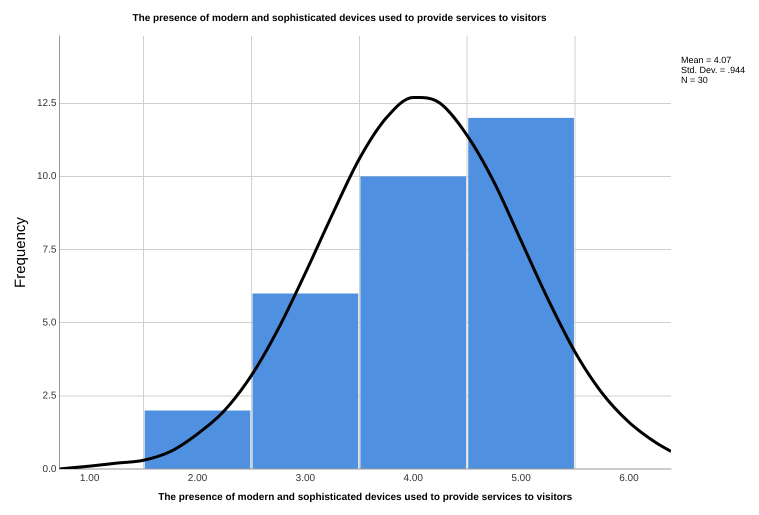 The height and width of the screenshot is (515, 759). I want to click on y-tick-label: 2.5, so click(49, 396).